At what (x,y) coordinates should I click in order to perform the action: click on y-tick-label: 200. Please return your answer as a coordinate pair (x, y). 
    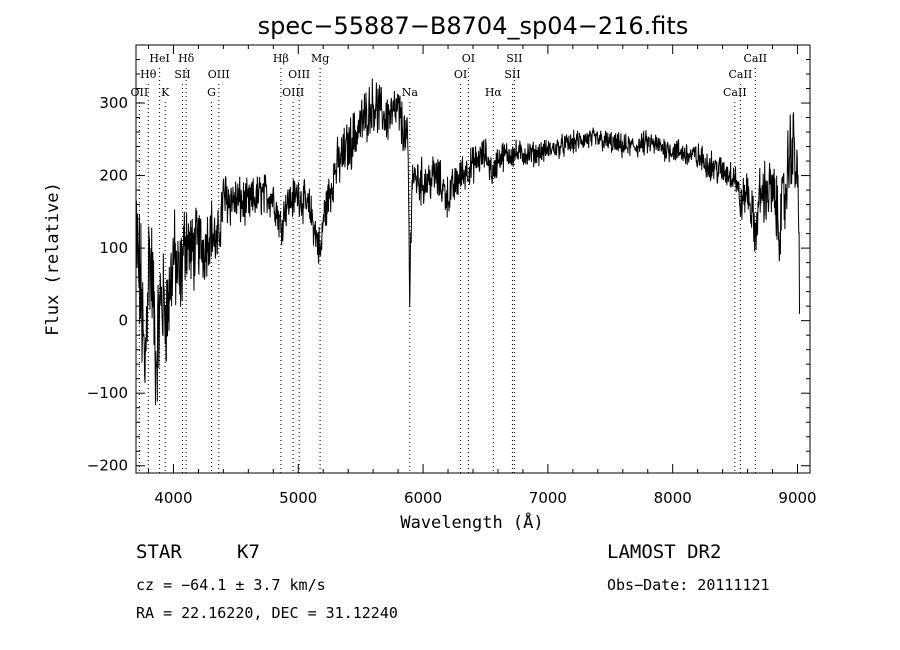
    Looking at the image, I should click on (113, 176).